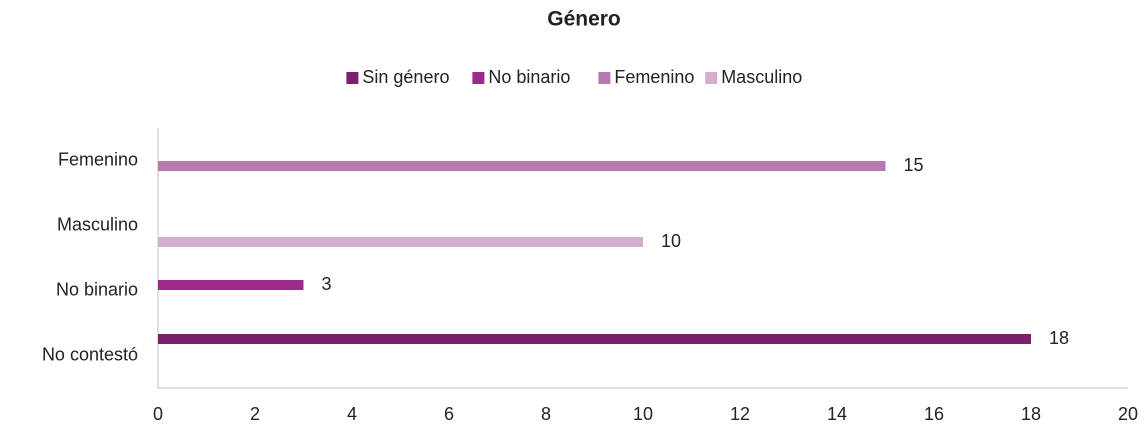 The width and height of the screenshot is (1148, 430). Describe the element at coordinates (837, 414) in the screenshot. I see `x-tick-label: 14` at that location.